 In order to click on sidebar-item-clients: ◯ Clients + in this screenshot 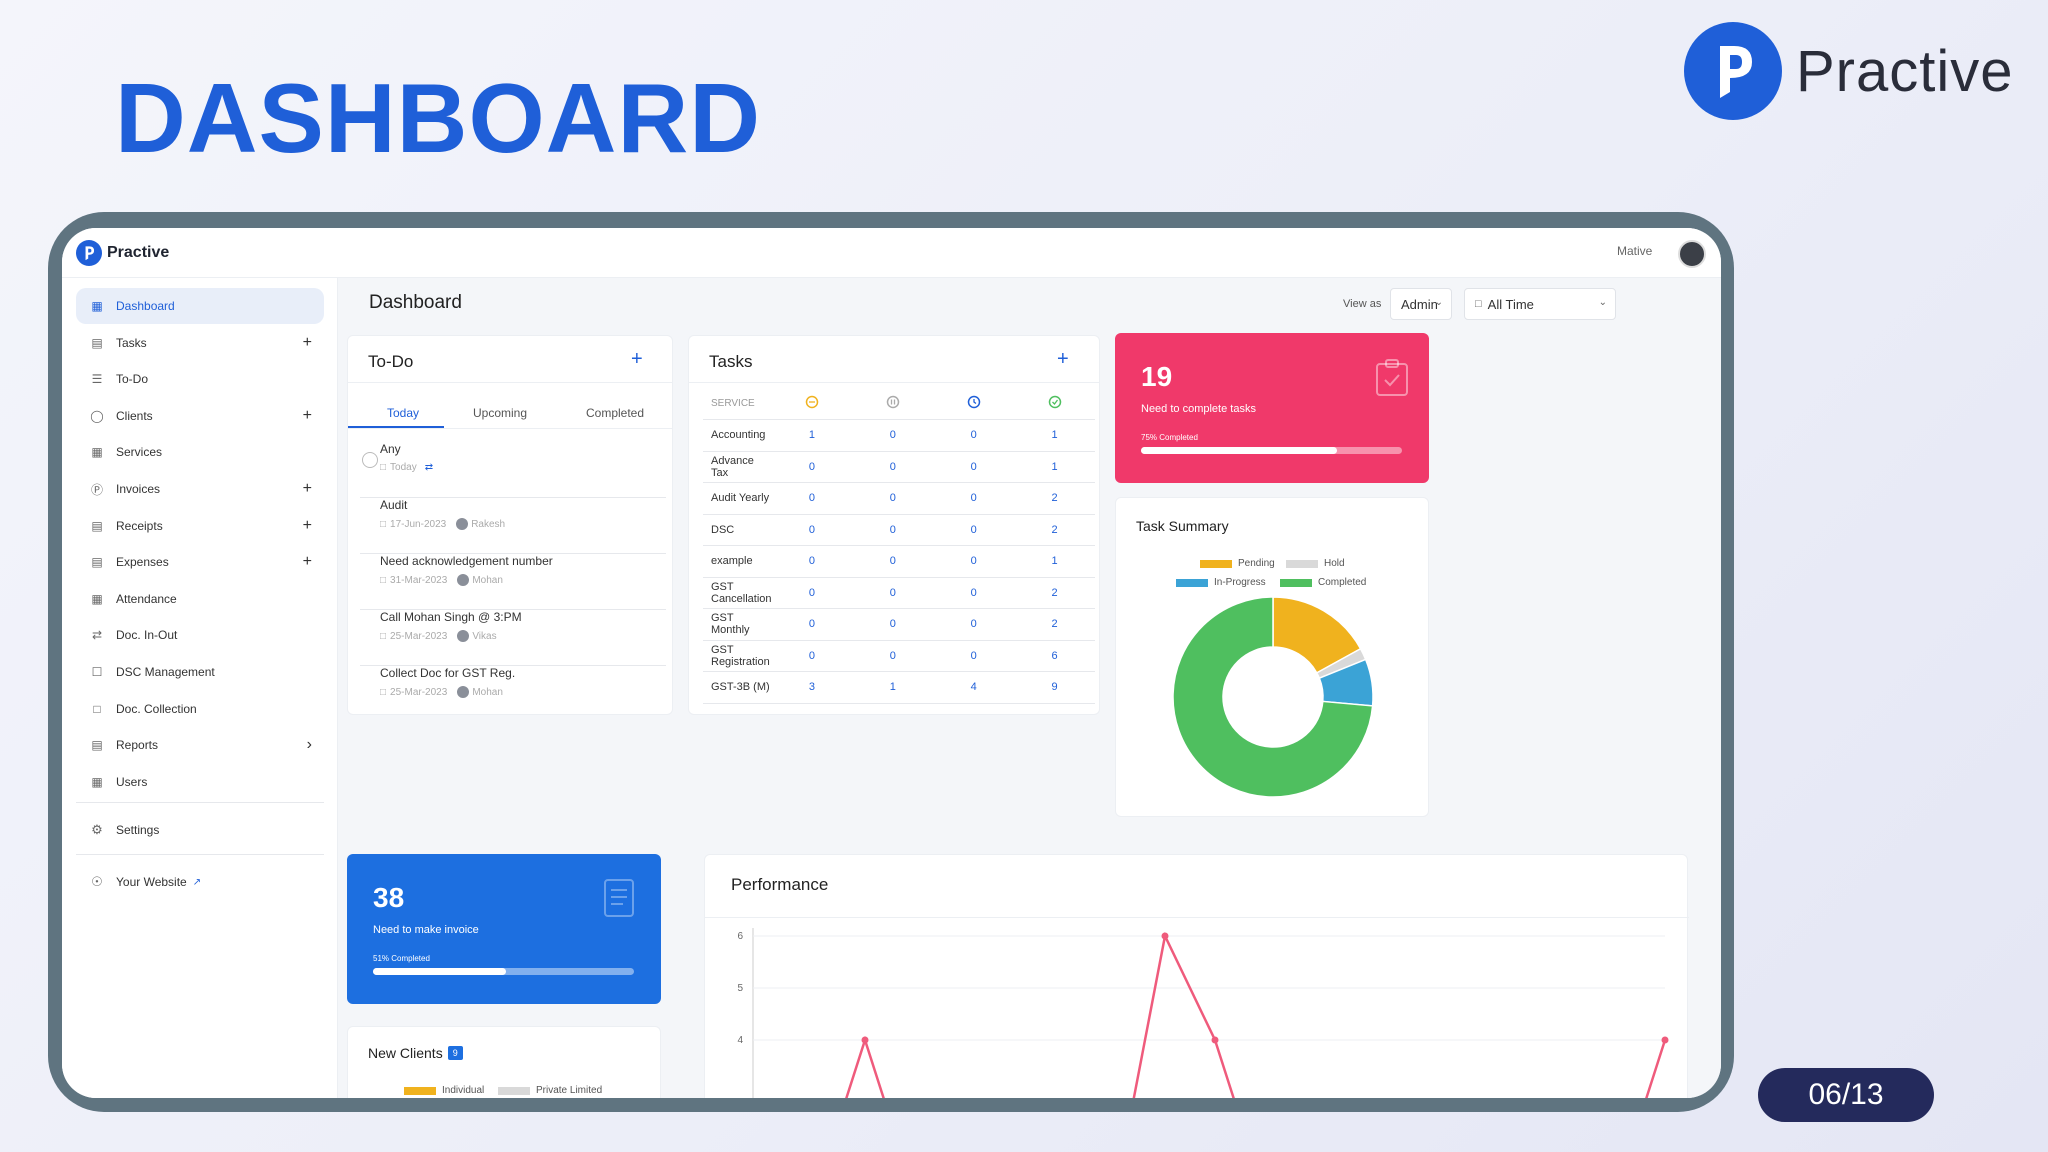, I will do `click(200, 416)`.